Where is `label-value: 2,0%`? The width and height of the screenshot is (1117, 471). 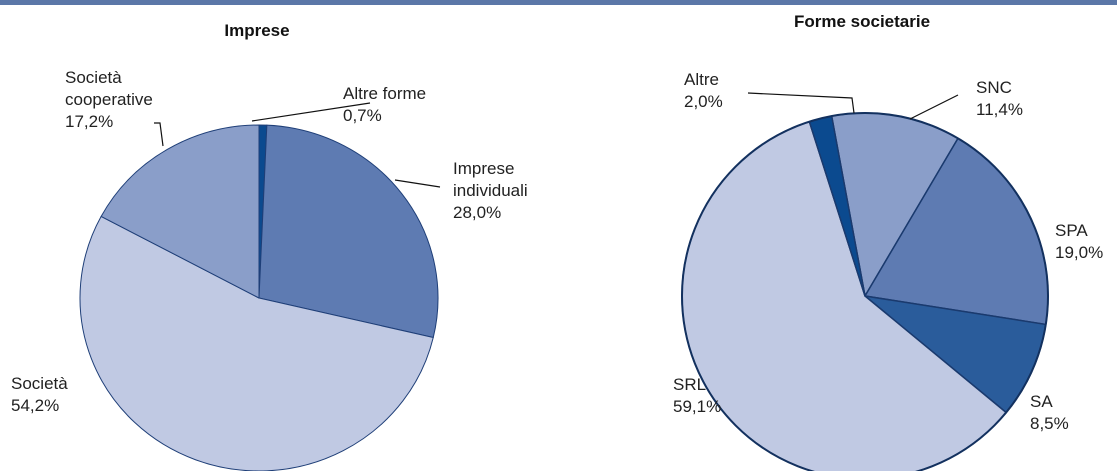 label-value: 2,0% is located at coordinates (703, 101).